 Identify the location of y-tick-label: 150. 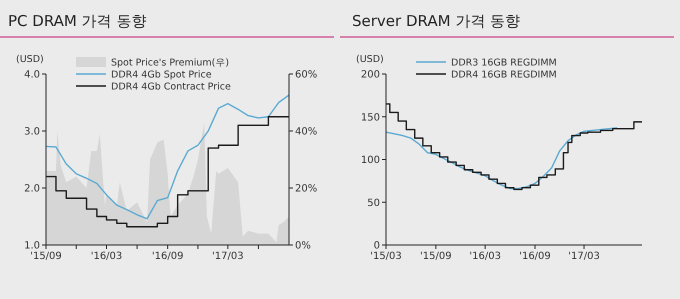
(370, 118).